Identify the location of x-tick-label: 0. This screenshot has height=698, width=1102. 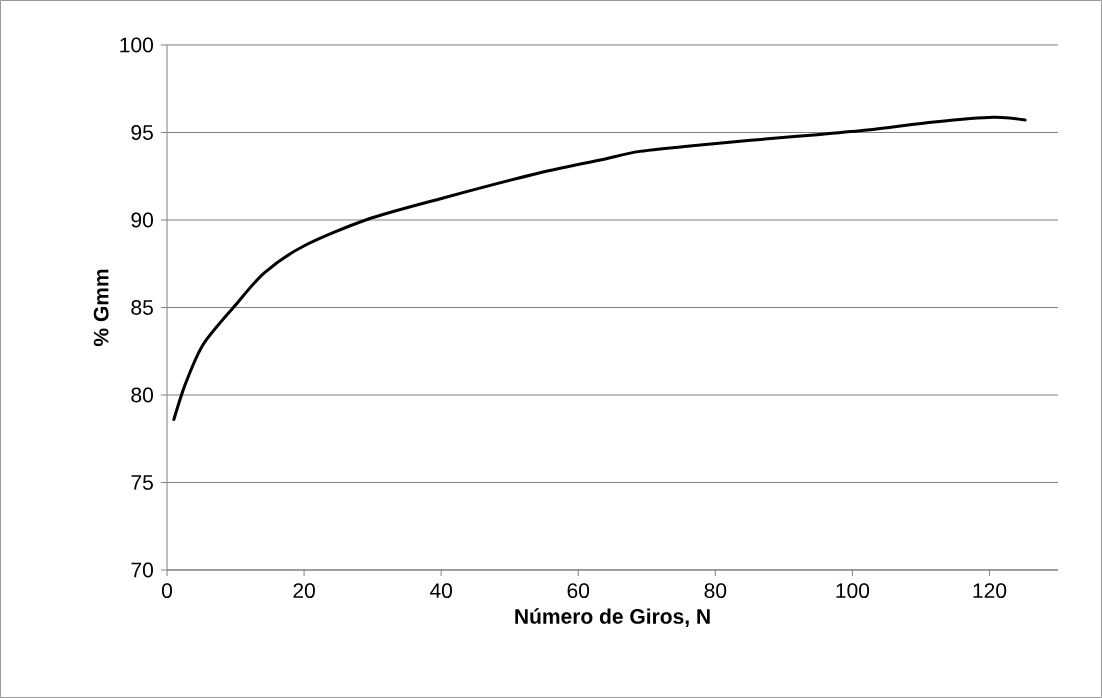
(167, 591).